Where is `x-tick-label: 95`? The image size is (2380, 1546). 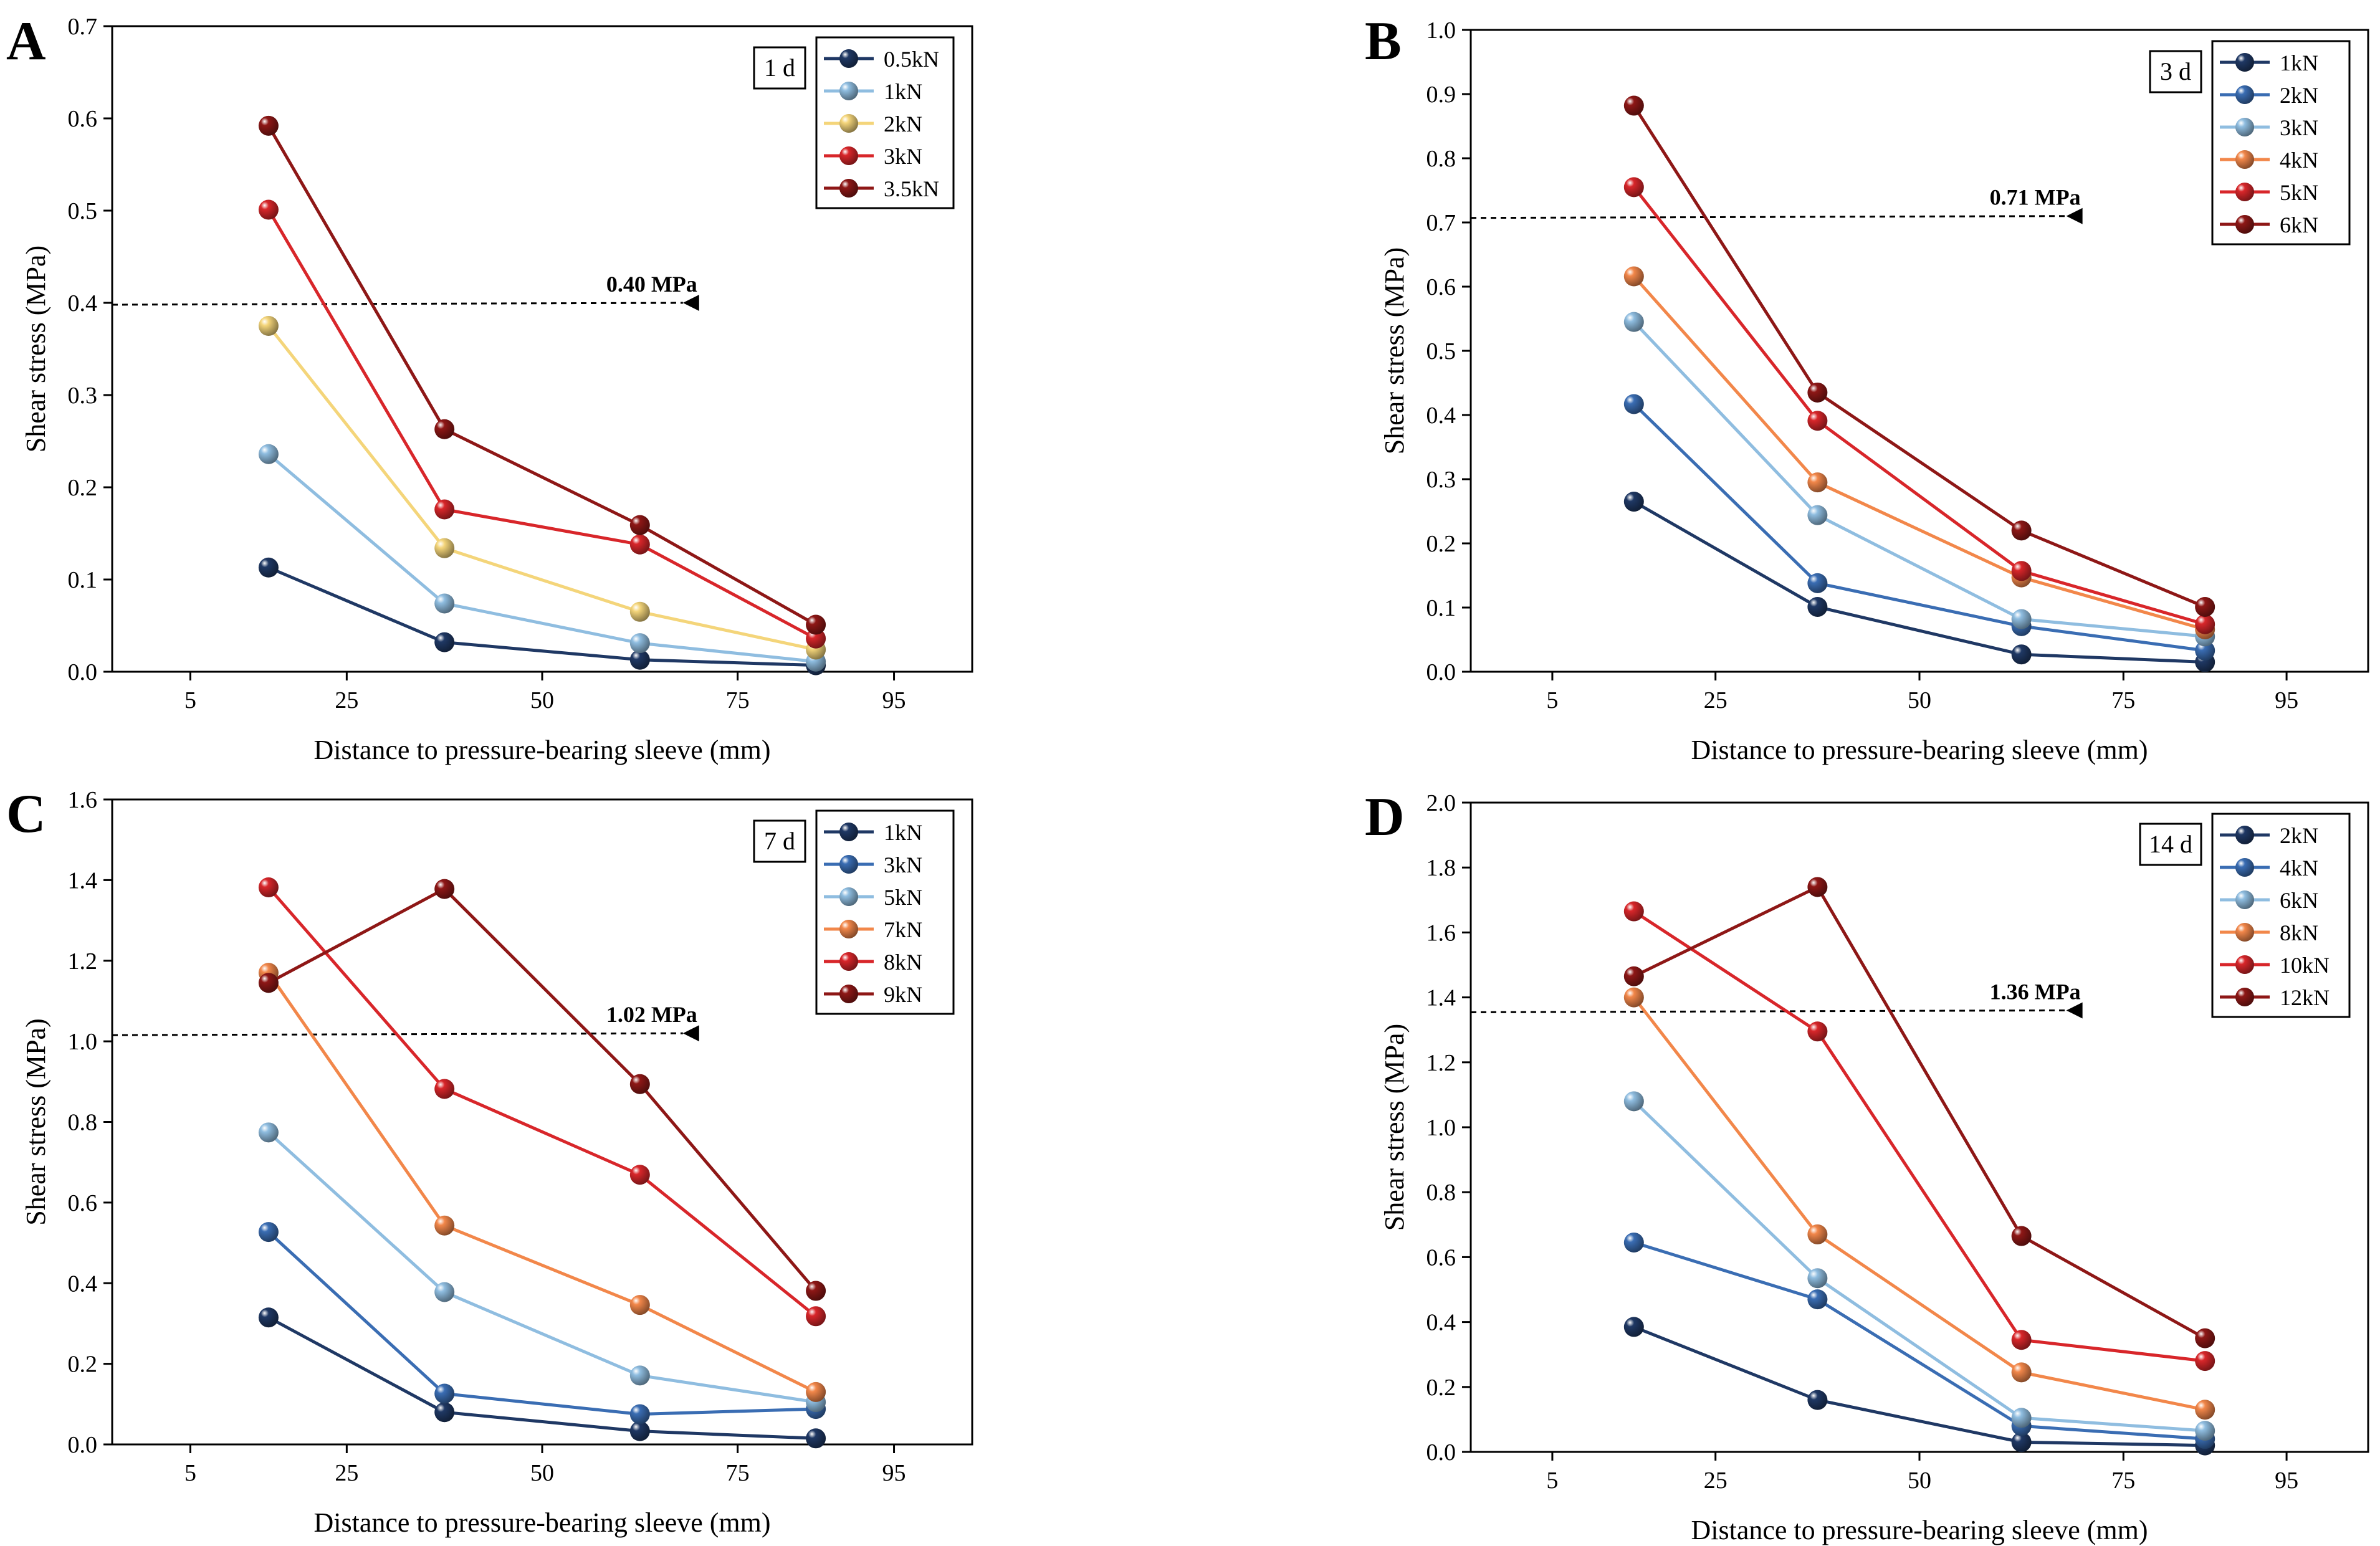 x-tick-label: 95 is located at coordinates (2286, 1480).